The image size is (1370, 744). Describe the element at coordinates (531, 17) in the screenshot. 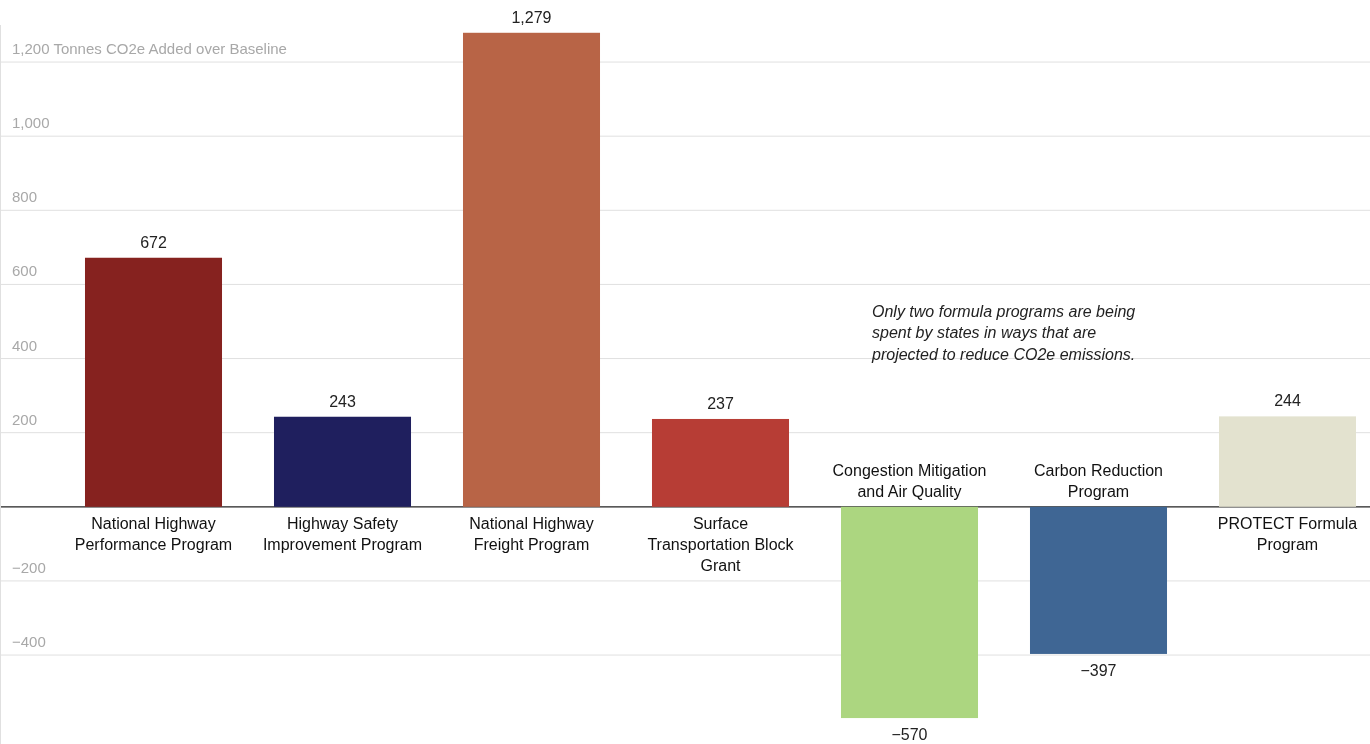

I see `data-label: 1,279` at that location.